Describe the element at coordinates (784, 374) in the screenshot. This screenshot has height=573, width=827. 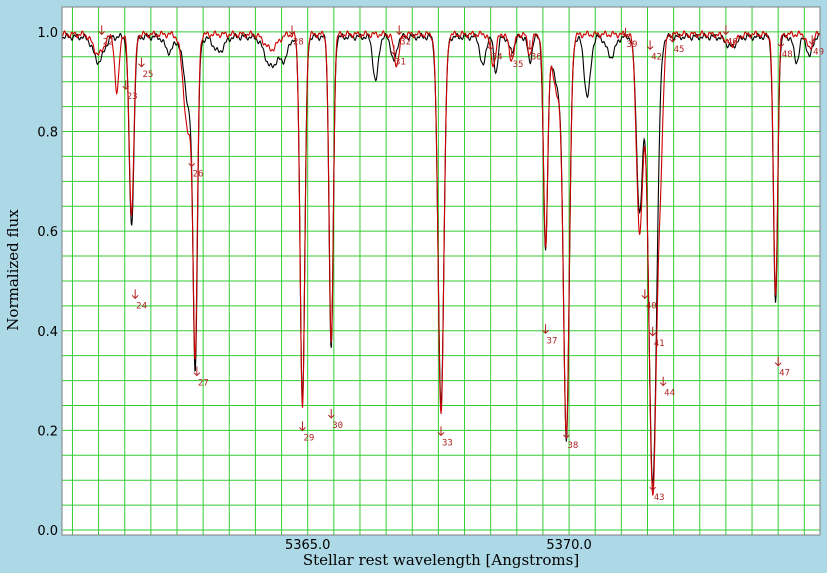
I see `marker-label: 47` at that location.